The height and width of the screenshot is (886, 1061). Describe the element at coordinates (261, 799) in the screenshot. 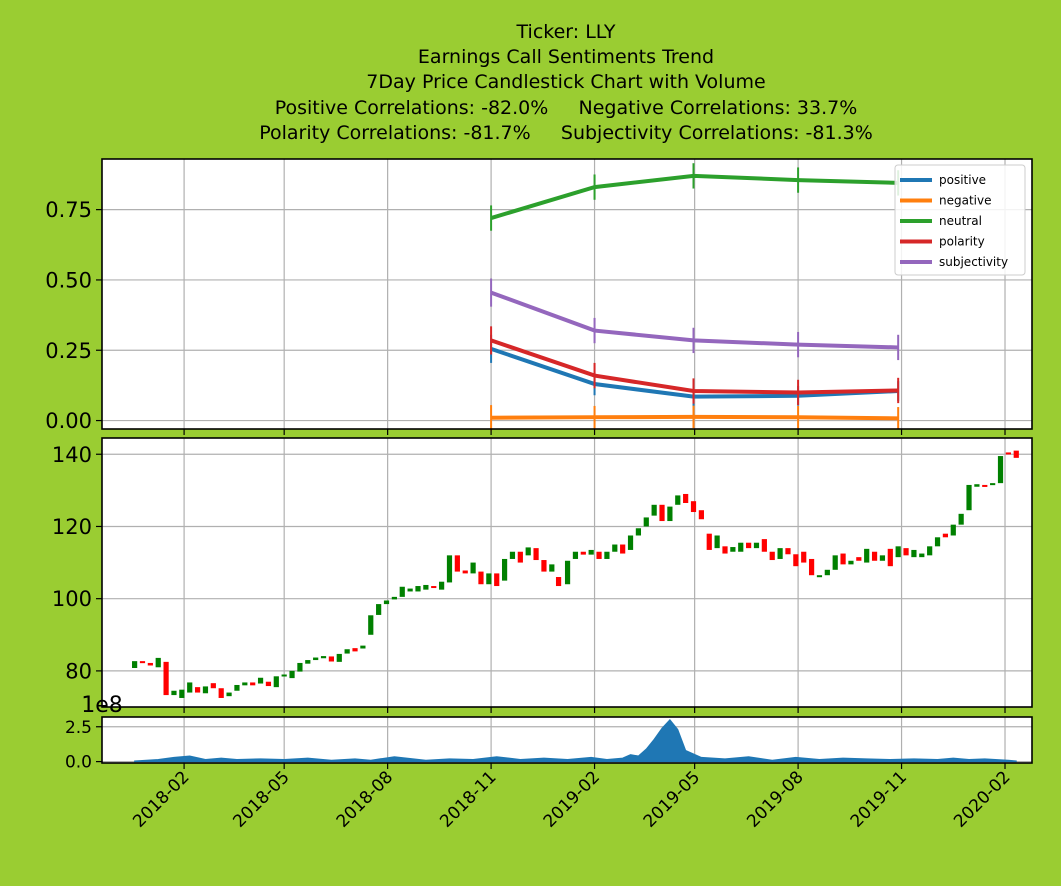

I see `x-tick-label: 2018-05` at that location.